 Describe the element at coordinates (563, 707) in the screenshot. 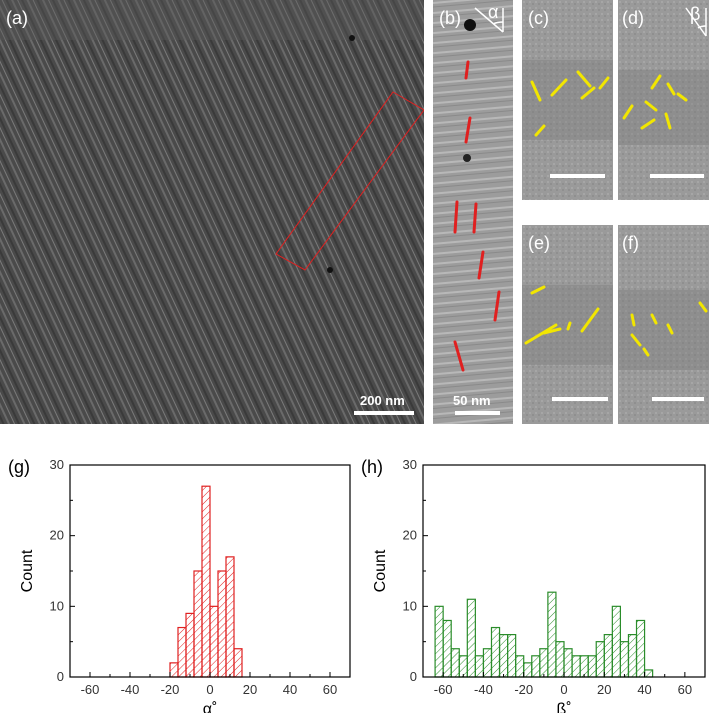

I see `x-axis-label: ß˚` at that location.